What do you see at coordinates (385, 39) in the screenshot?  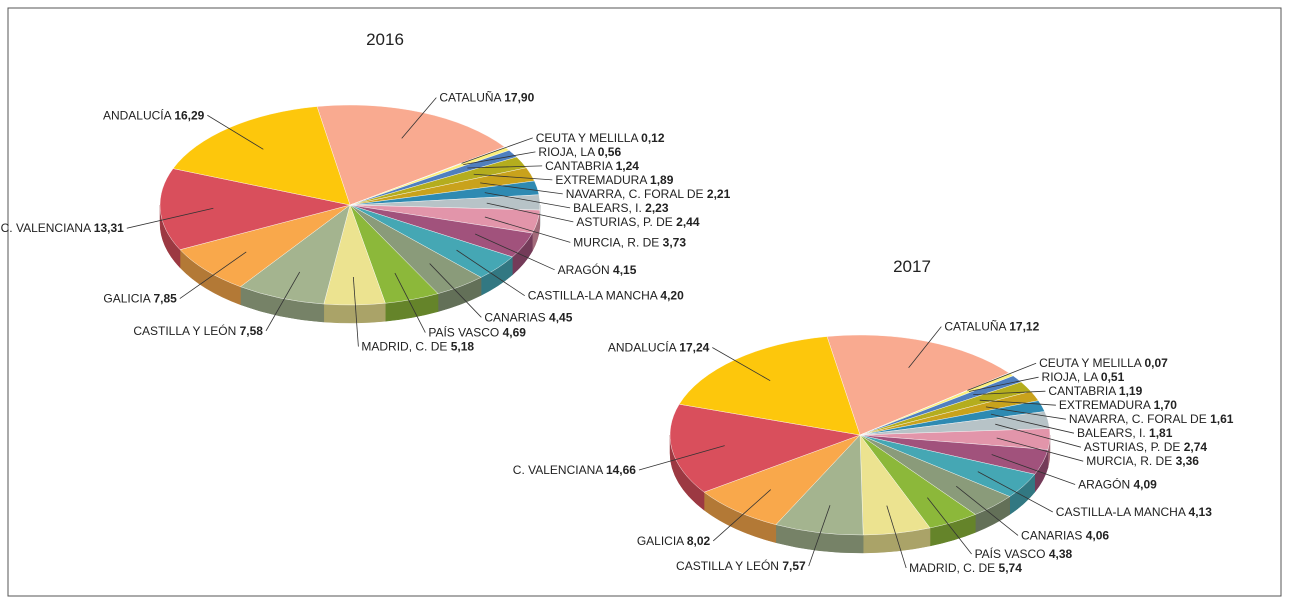 I see `chart-title: 2016` at bounding box center [385, 39].